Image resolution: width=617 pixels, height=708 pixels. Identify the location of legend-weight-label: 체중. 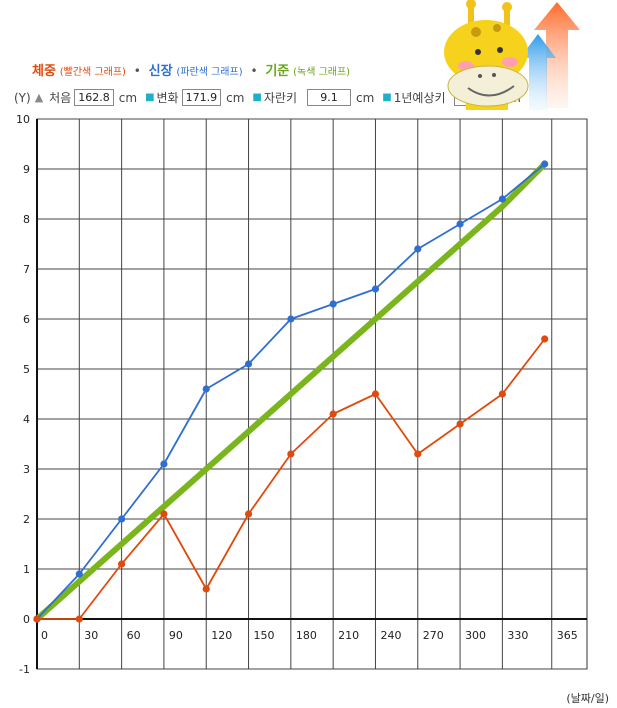
(44, 71).